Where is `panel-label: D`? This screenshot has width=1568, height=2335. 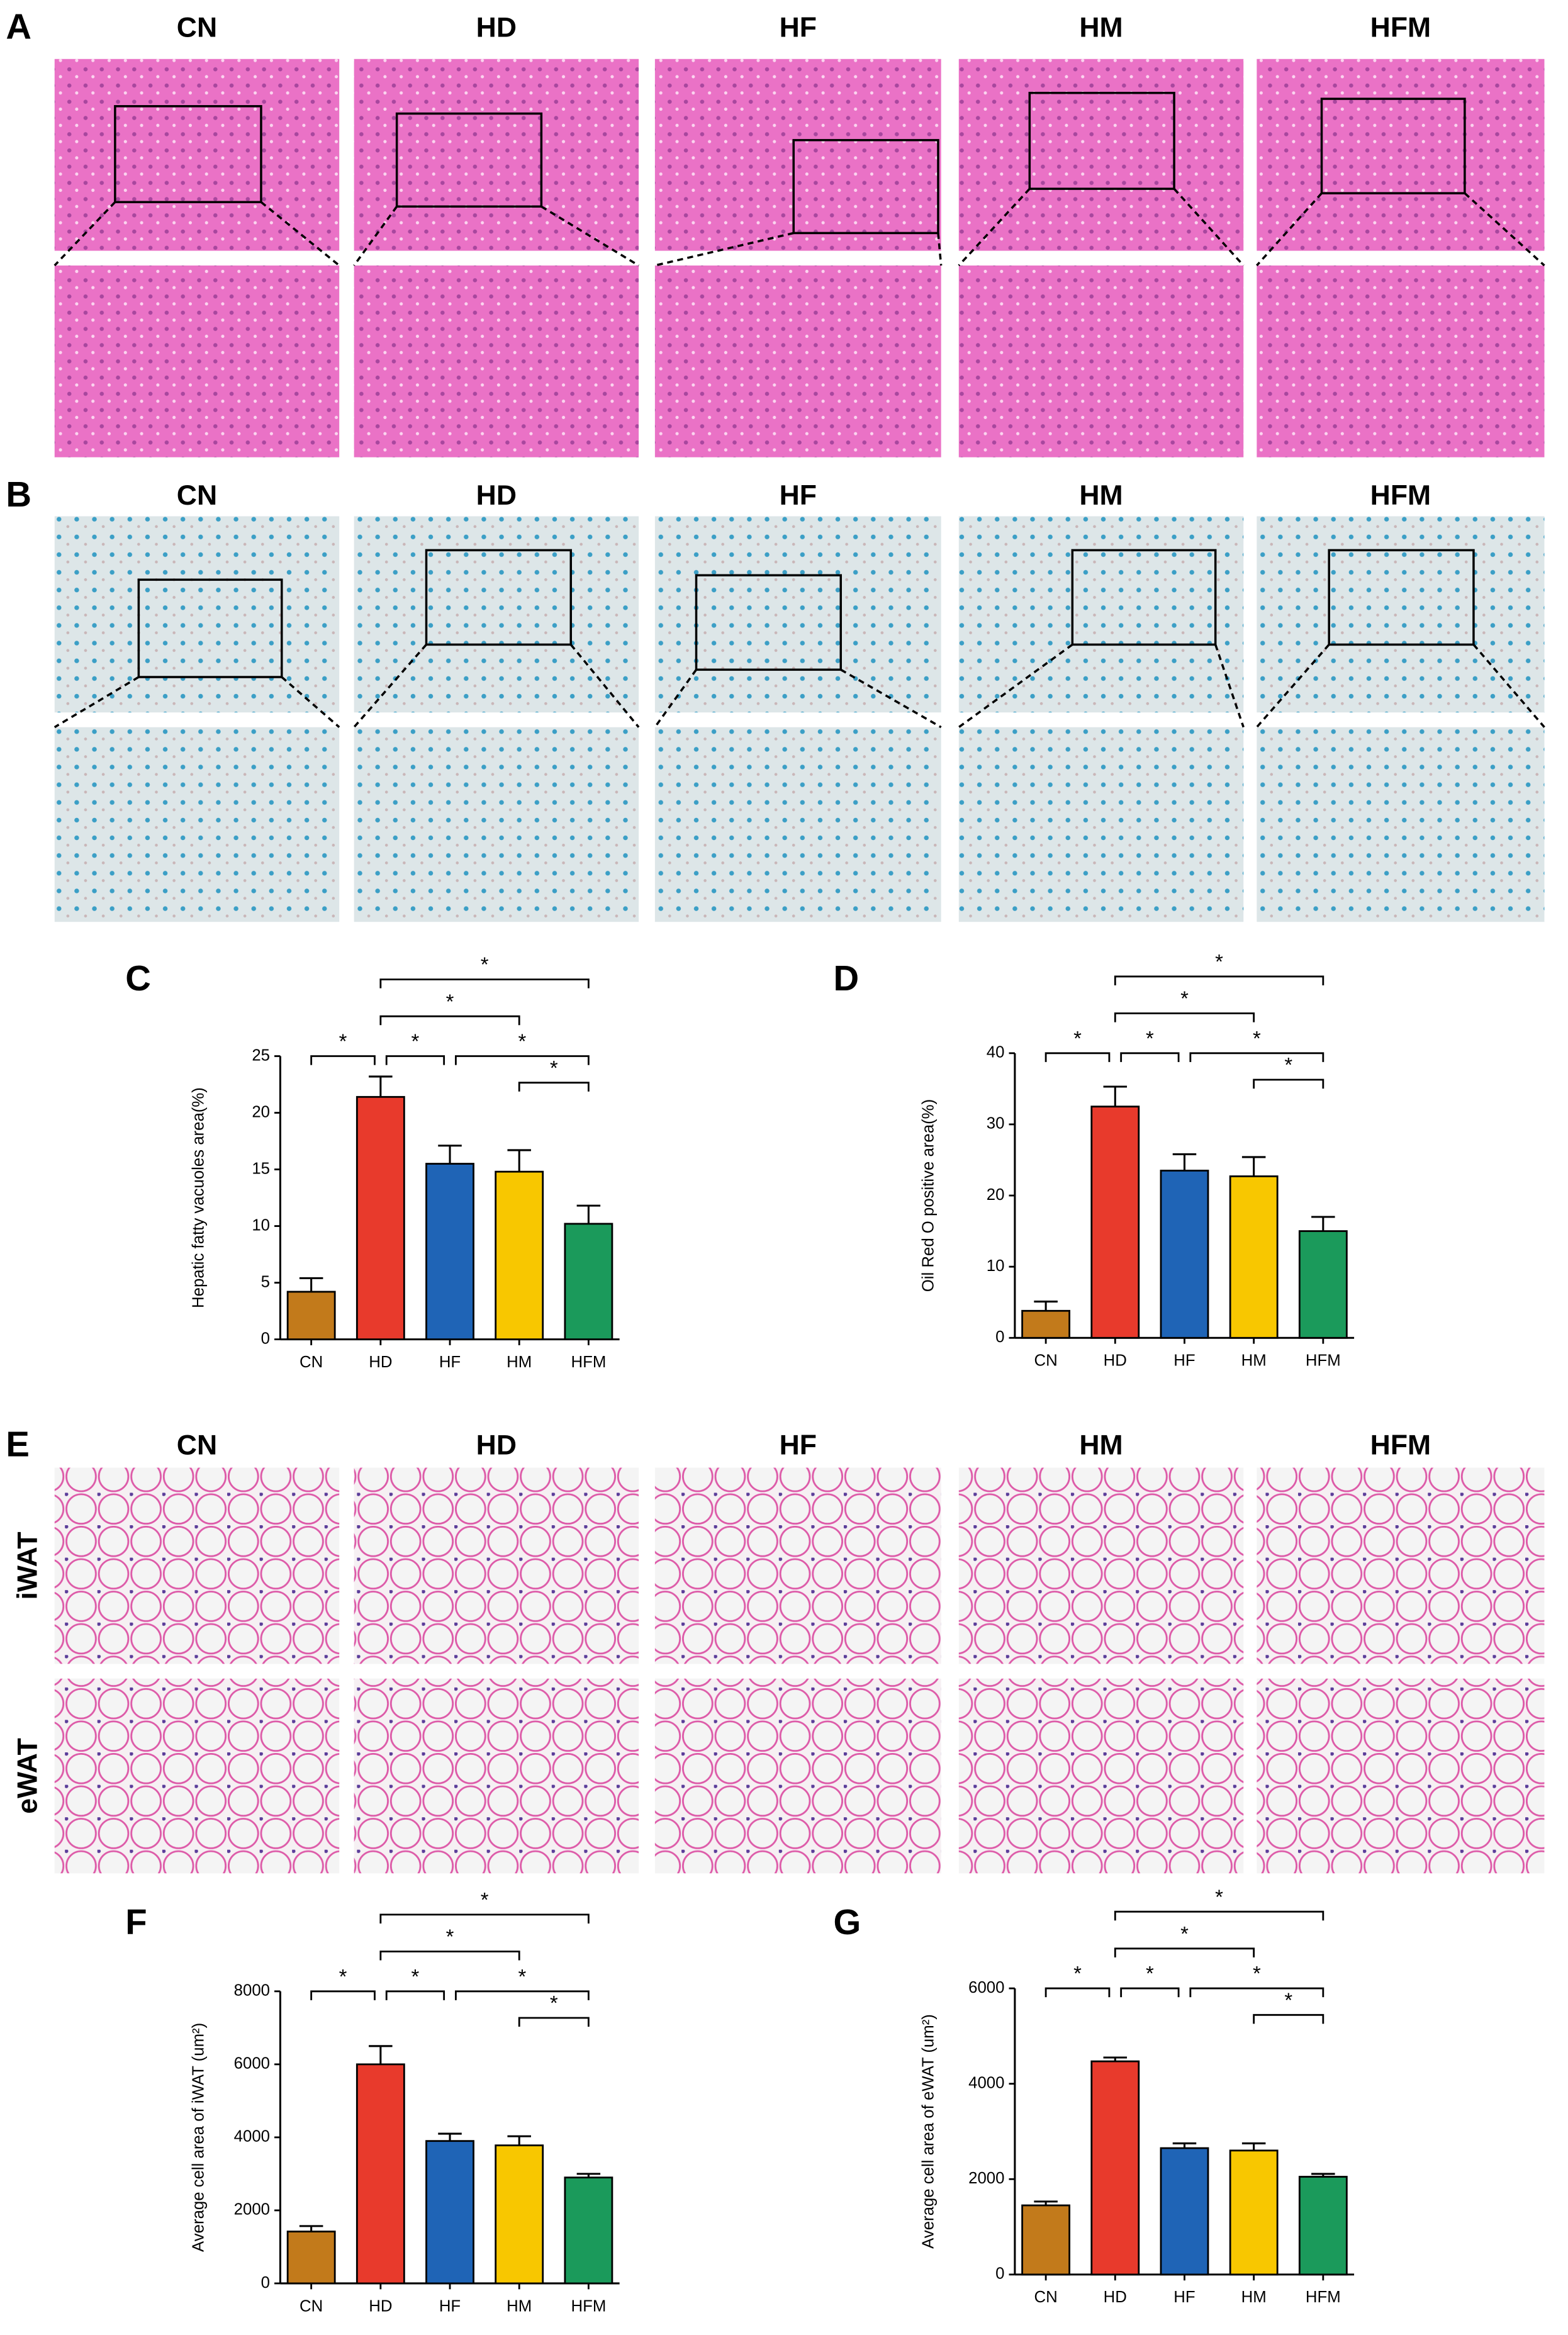
panel-label: D is located at coordinates (847, 978).